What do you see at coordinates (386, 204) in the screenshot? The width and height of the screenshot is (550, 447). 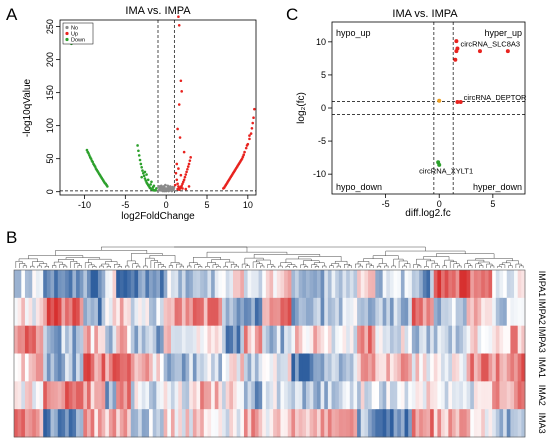 I see `x-tick-label: -5` at bounding box center [386, 204].